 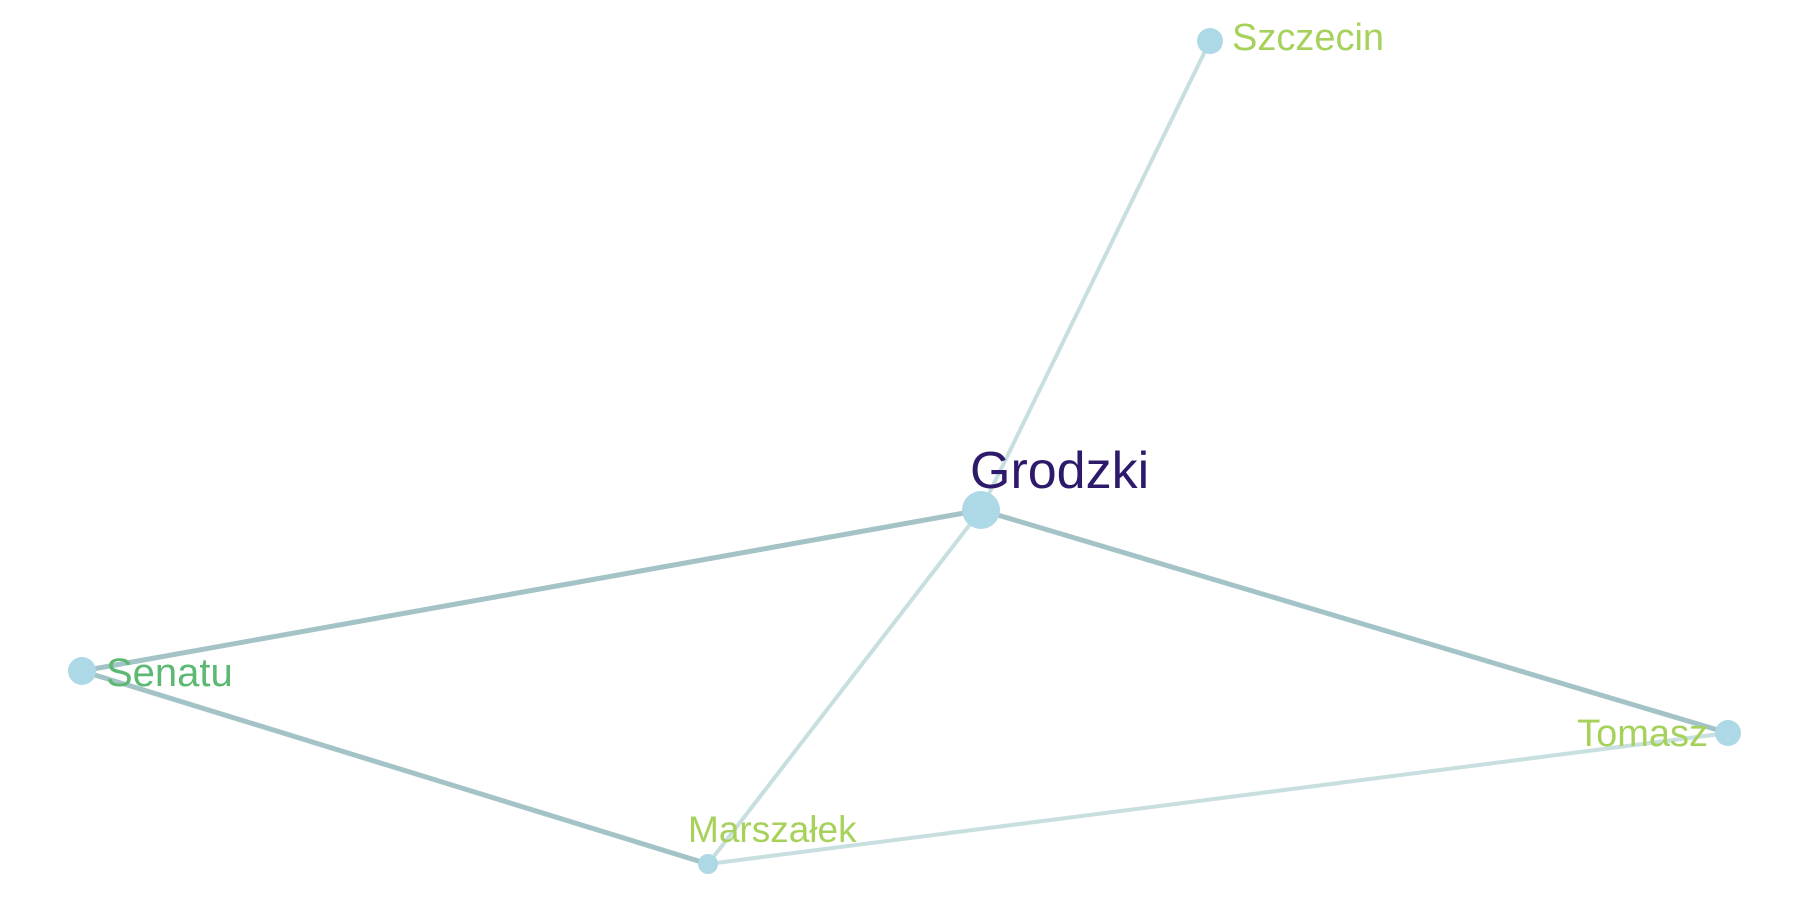 I want to click on node-szczecin, so click(x=1210, y=41).